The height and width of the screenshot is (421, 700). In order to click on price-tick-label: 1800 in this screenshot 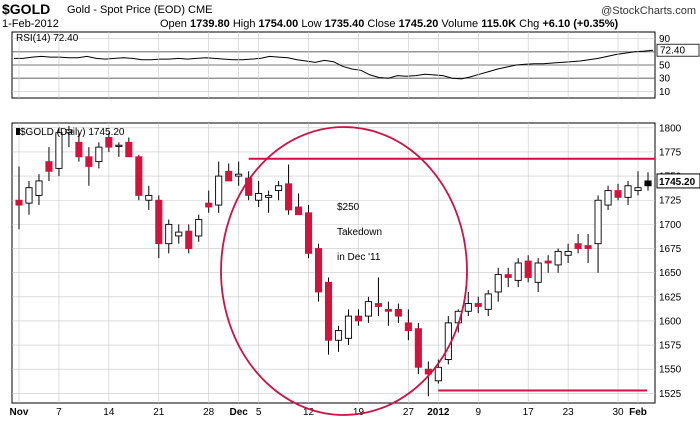, I will do `click(670, 128)`.